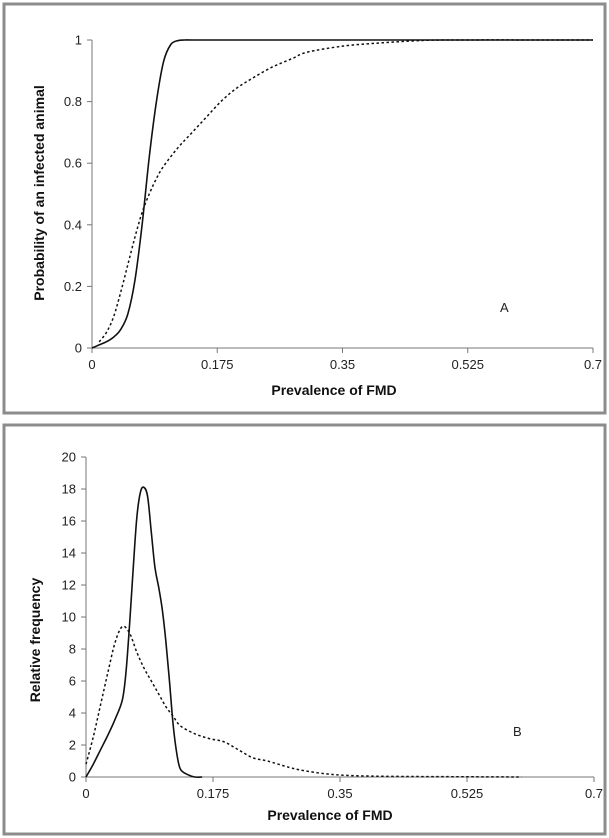 The height and width of the screenshot is (838, 609). I want to click on y-tick-label-b: 16, so click(69, 521).